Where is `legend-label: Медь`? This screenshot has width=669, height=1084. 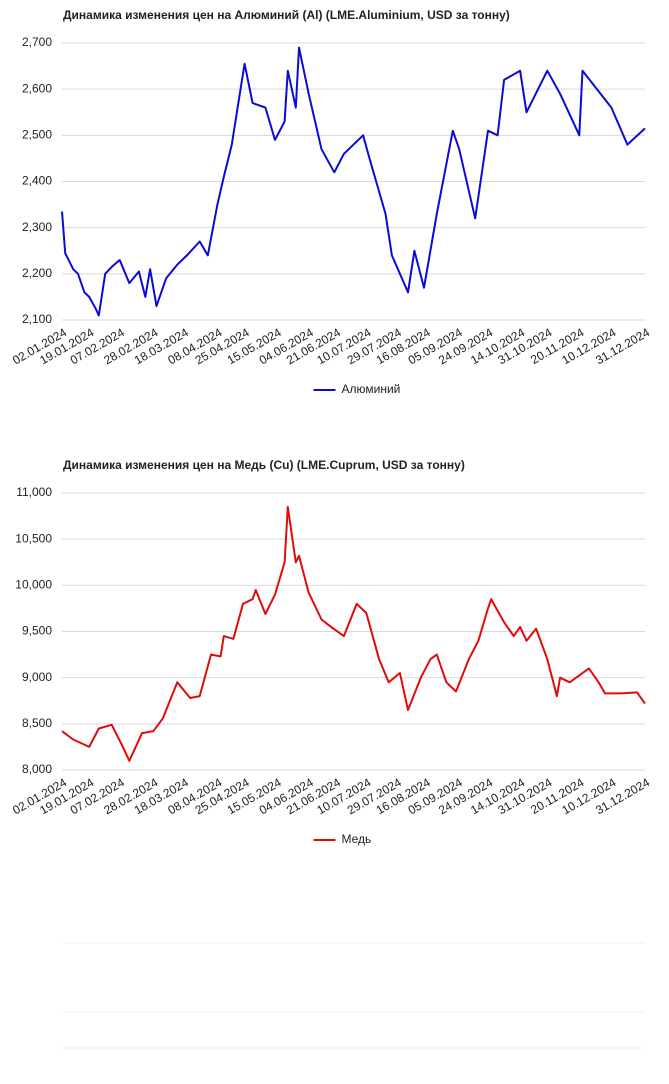 legend-label: Медь is located at coordinates (357, 839).